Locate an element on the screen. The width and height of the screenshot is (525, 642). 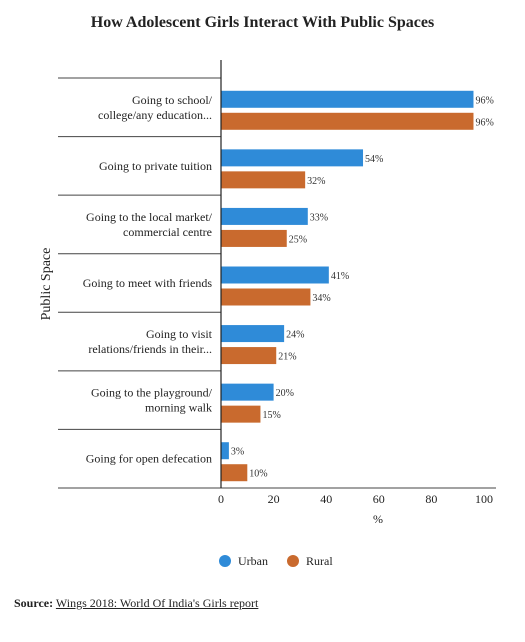
data-label-rural: 15% is located at coordinates (271, 415).